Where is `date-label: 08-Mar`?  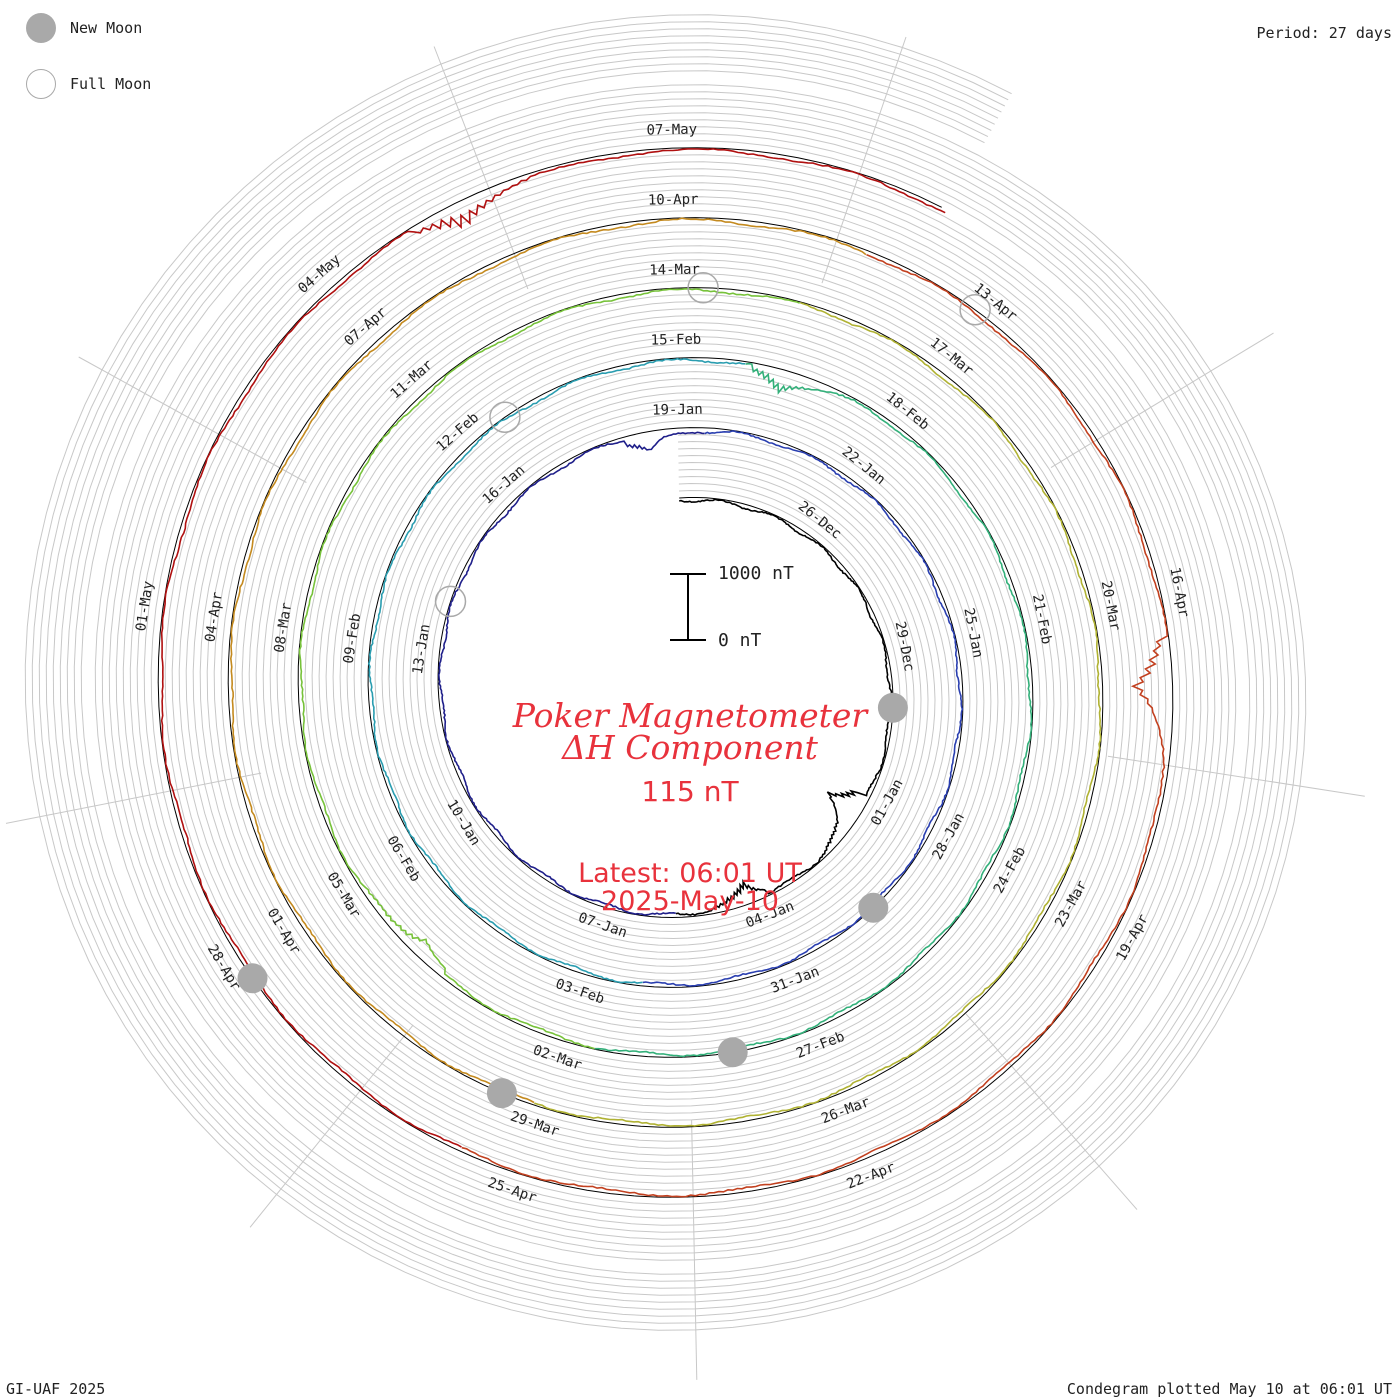
date-label: 08-Mar is located at coordinates (284, 627).